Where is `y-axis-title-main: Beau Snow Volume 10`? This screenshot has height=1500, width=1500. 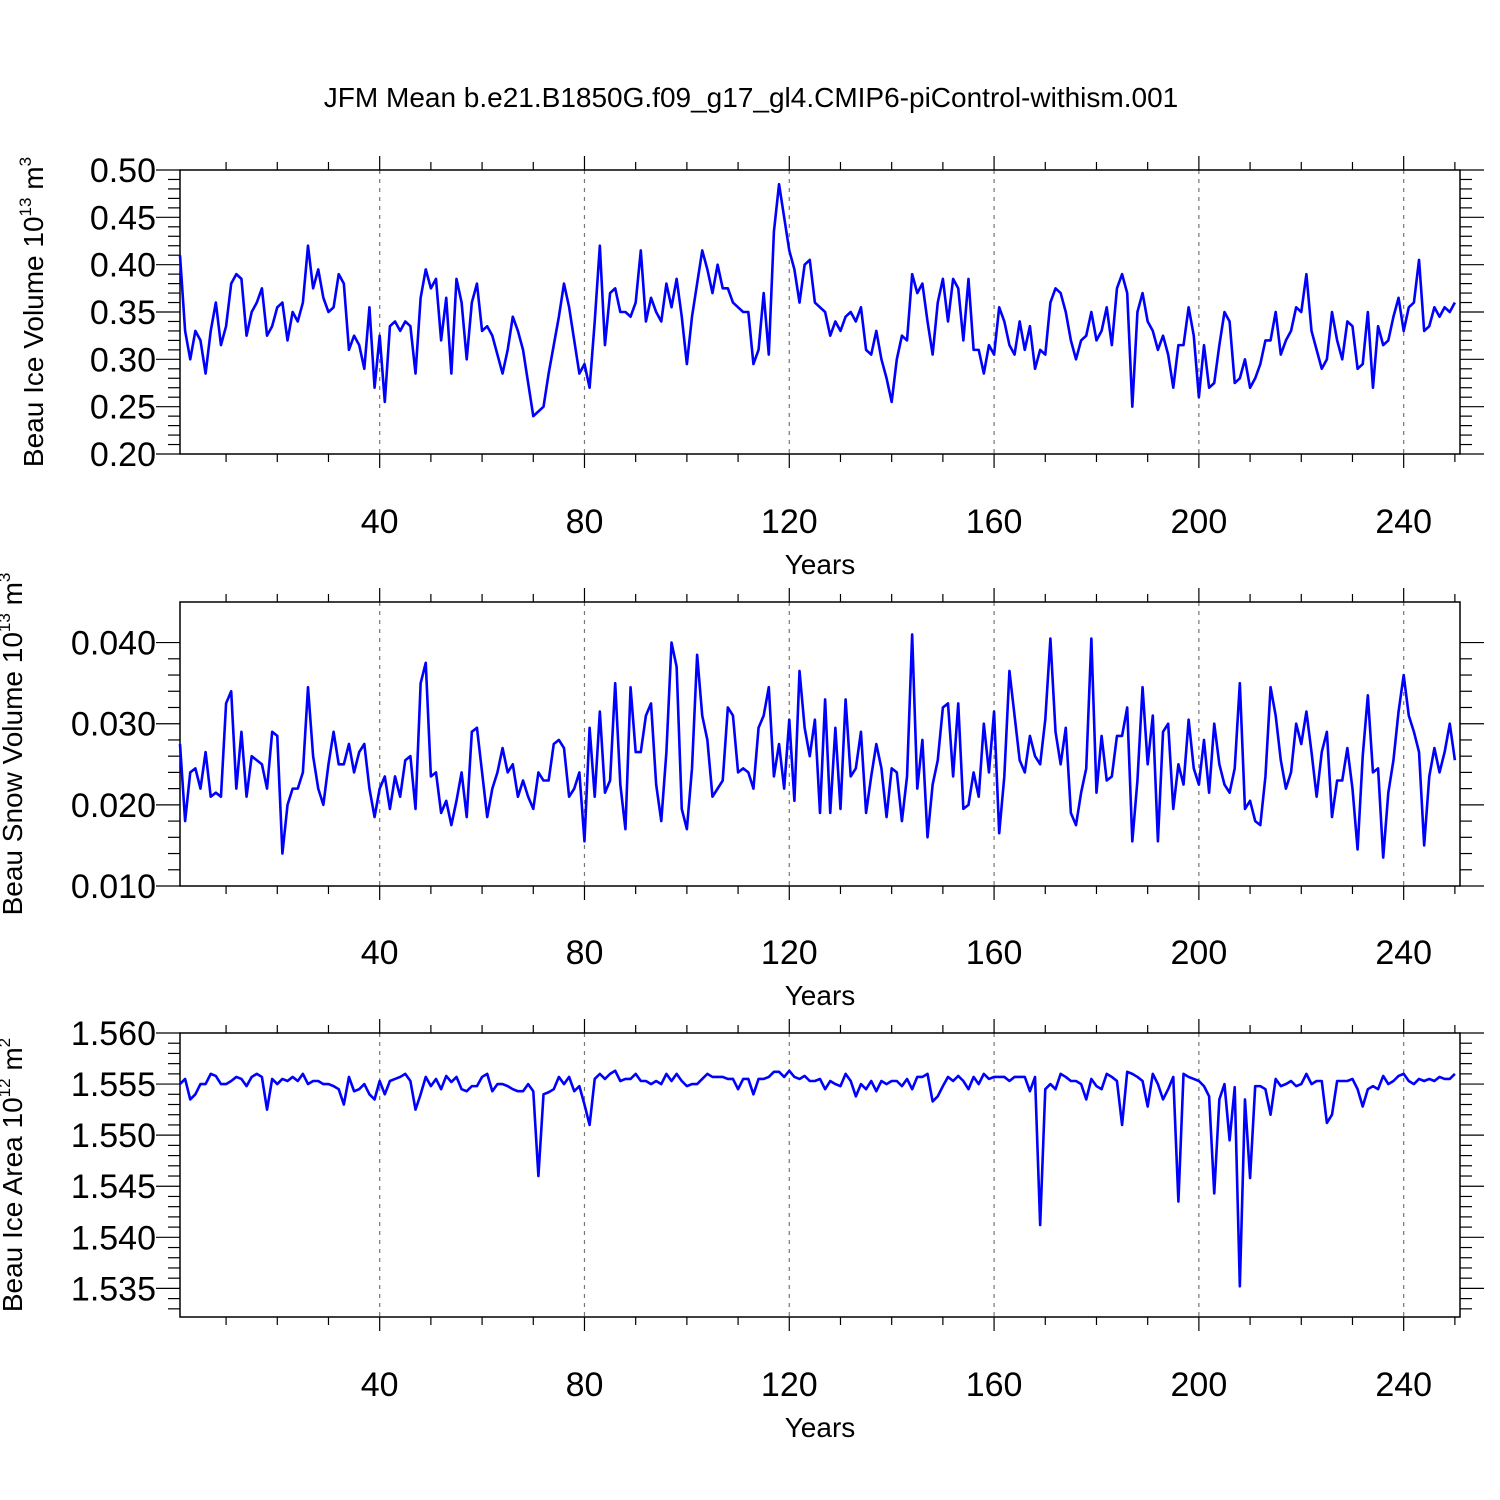
y-axis-title-main: Beau Snow Volume 10 is located at coordinates (14, 773).